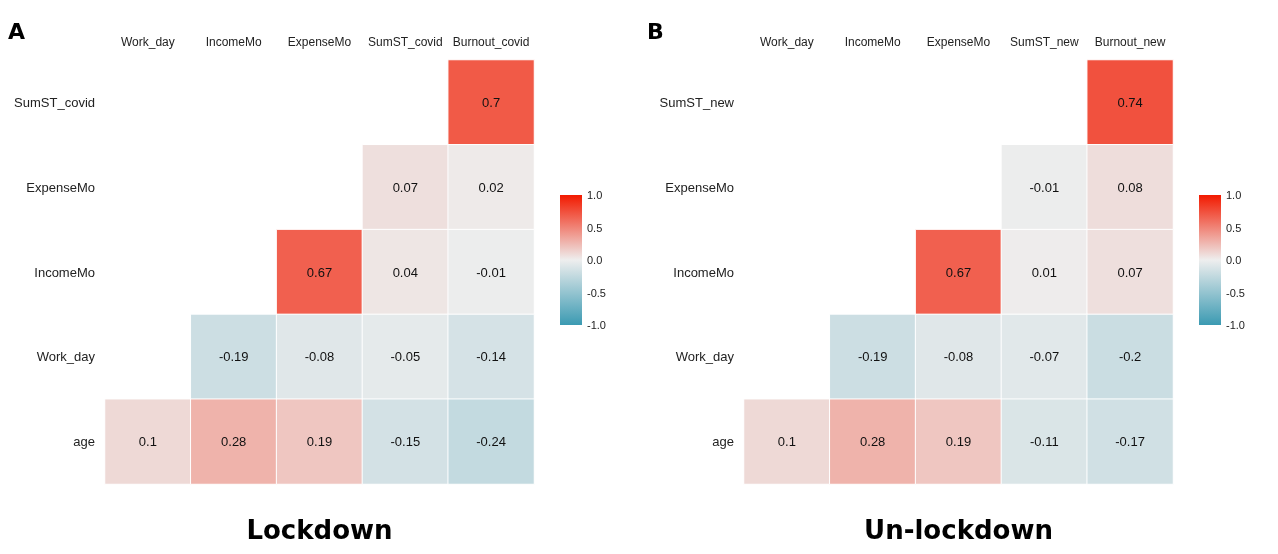 The height and width of the screenshot is (554, 1278). I want to click on text: Lockdown, so click(319, 530).